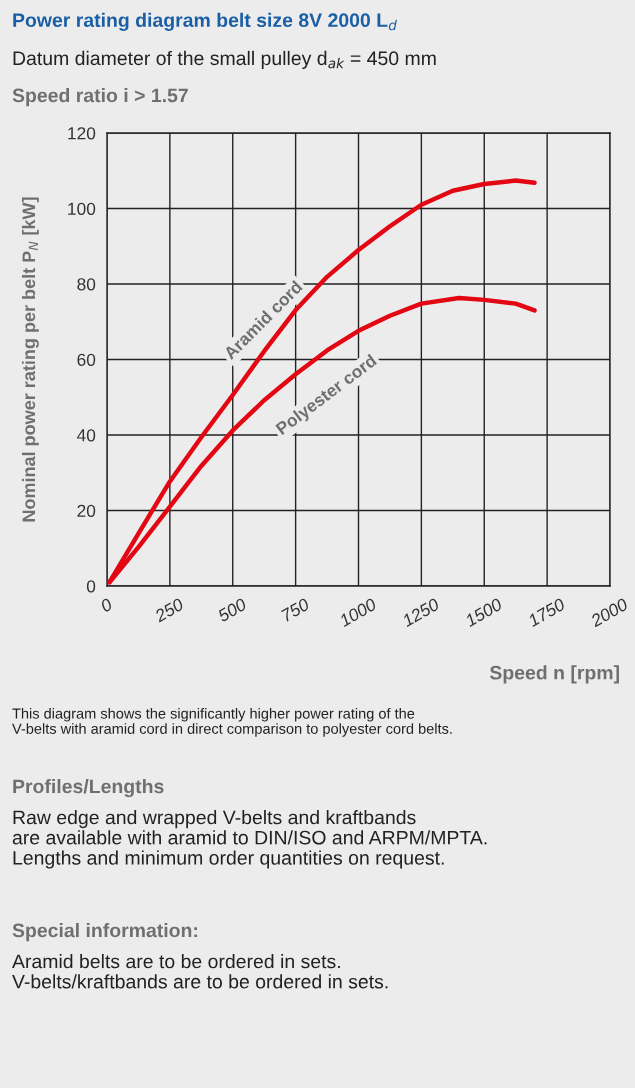 This screenshot has height=1088, width=635. Describe the element at coordinates (205, 21) in the screenshot. I see `chart-title: Power rating diagram belt size 8V 2000 L$_{d}$` at that location.